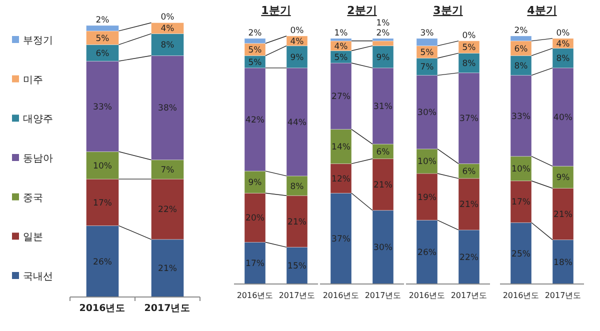  I want to click on data-label: 38%, so click(167, 109).